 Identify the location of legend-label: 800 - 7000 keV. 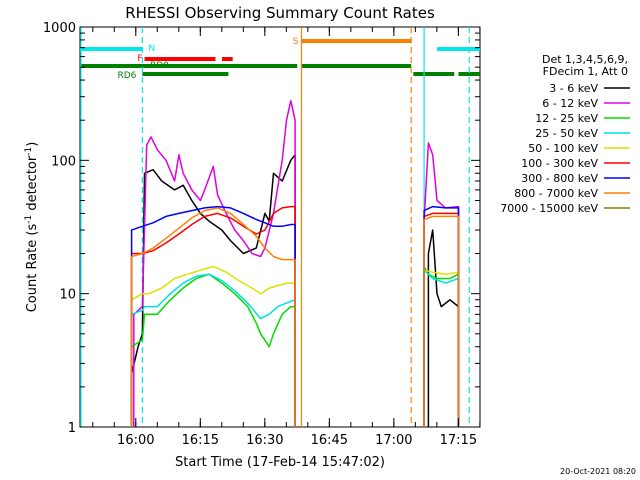
(556, 193).